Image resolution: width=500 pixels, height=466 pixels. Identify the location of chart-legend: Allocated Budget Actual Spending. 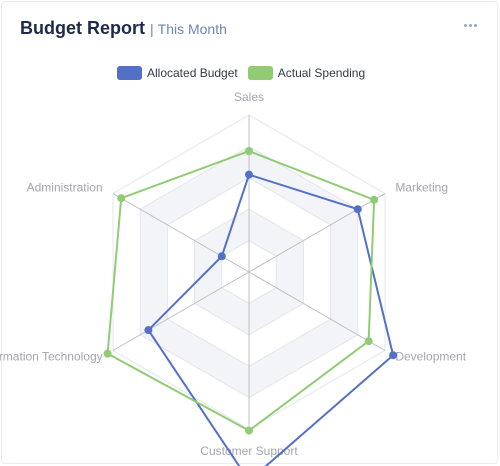
(246, 73).